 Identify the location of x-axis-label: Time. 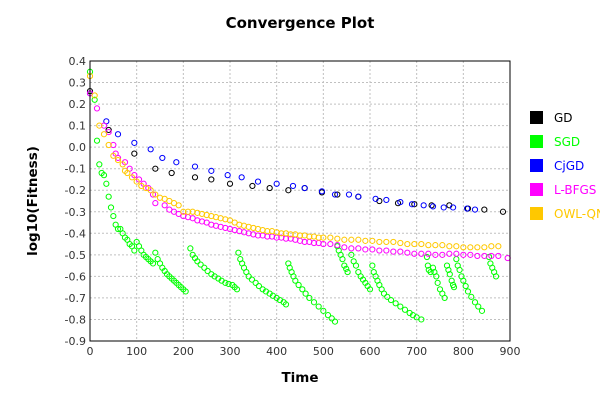
(299, 378).